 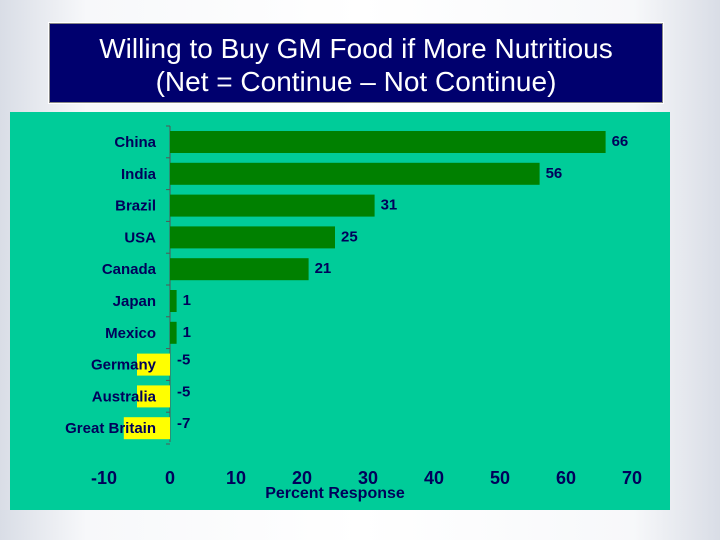 I want to click on x-tick-label: -10, so click(x=104, y=478).